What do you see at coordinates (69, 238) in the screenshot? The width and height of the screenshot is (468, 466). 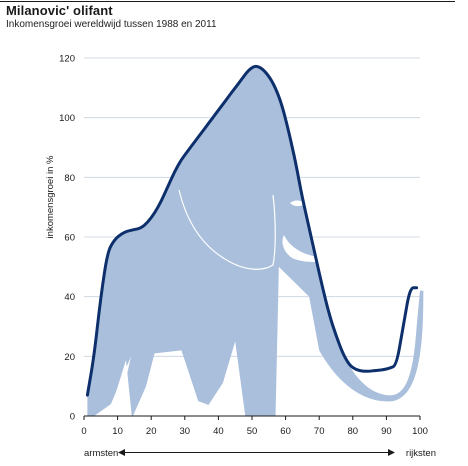 I see `y-tick-label: 60` at bounding box center [69, 238].